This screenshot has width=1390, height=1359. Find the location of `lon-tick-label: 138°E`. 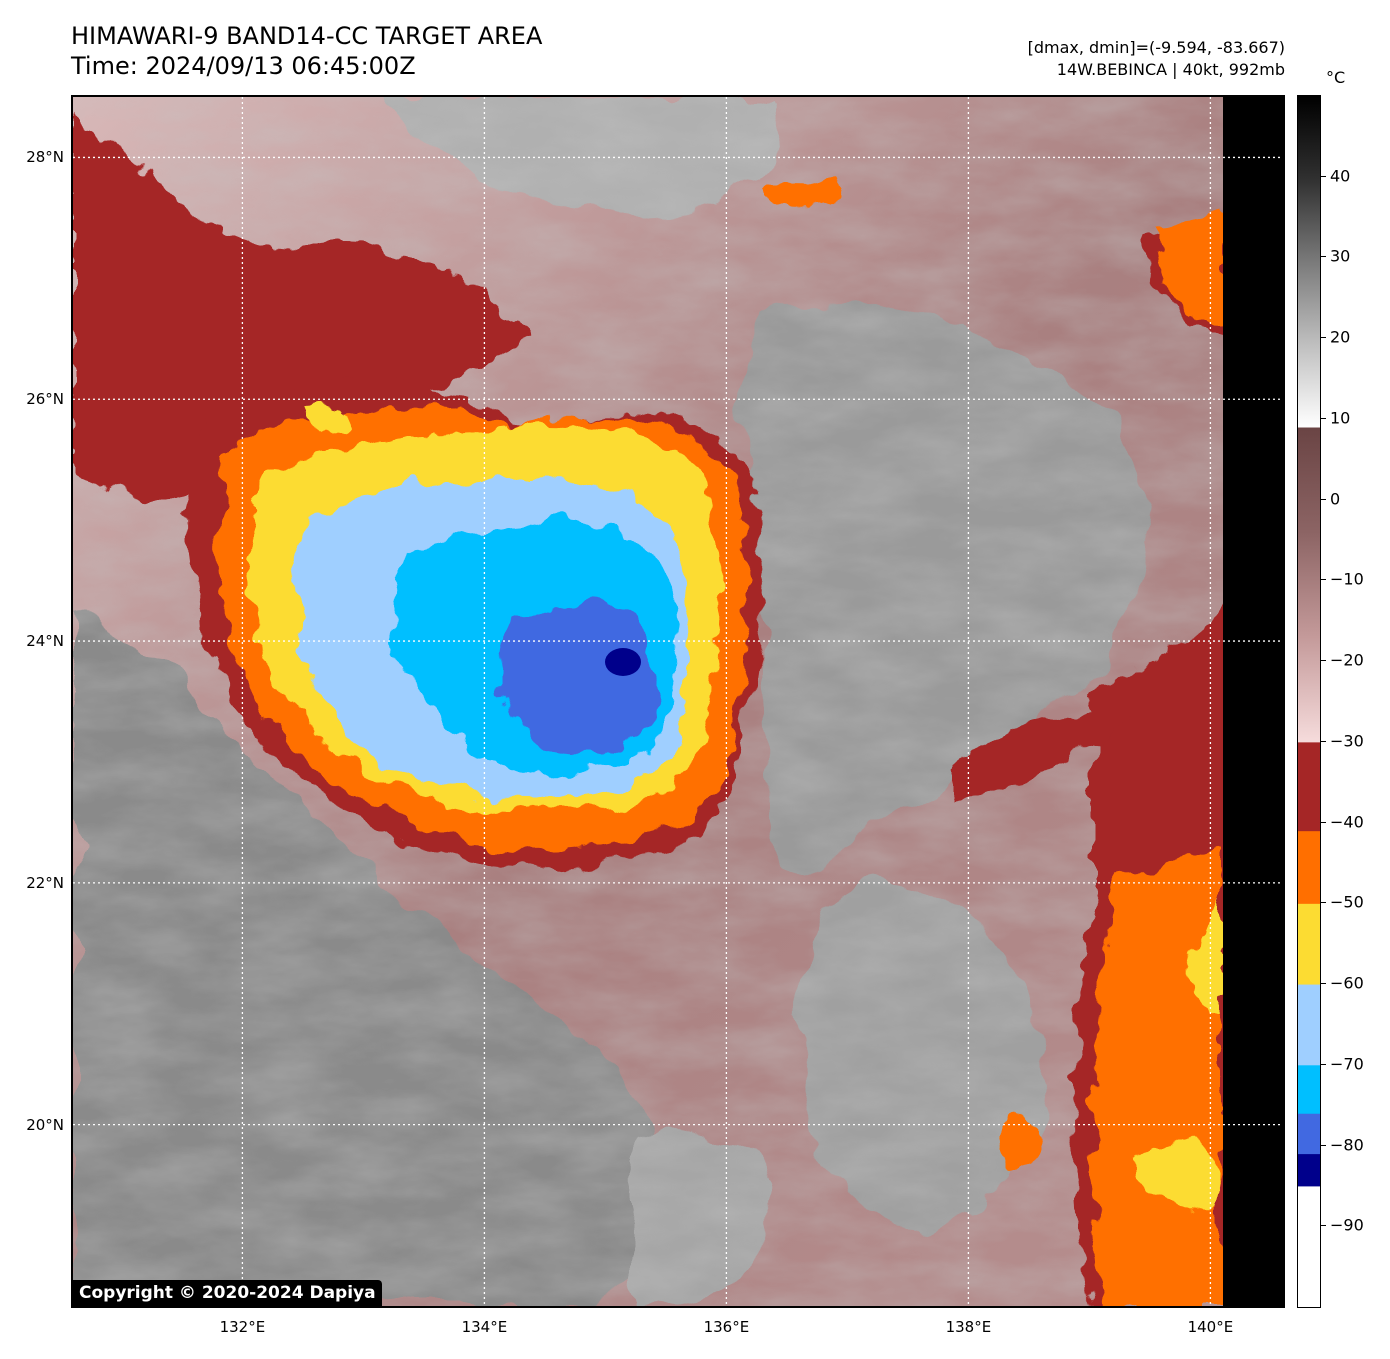

lon-tick-label: 138°E is located at coordinates (968, 1327).